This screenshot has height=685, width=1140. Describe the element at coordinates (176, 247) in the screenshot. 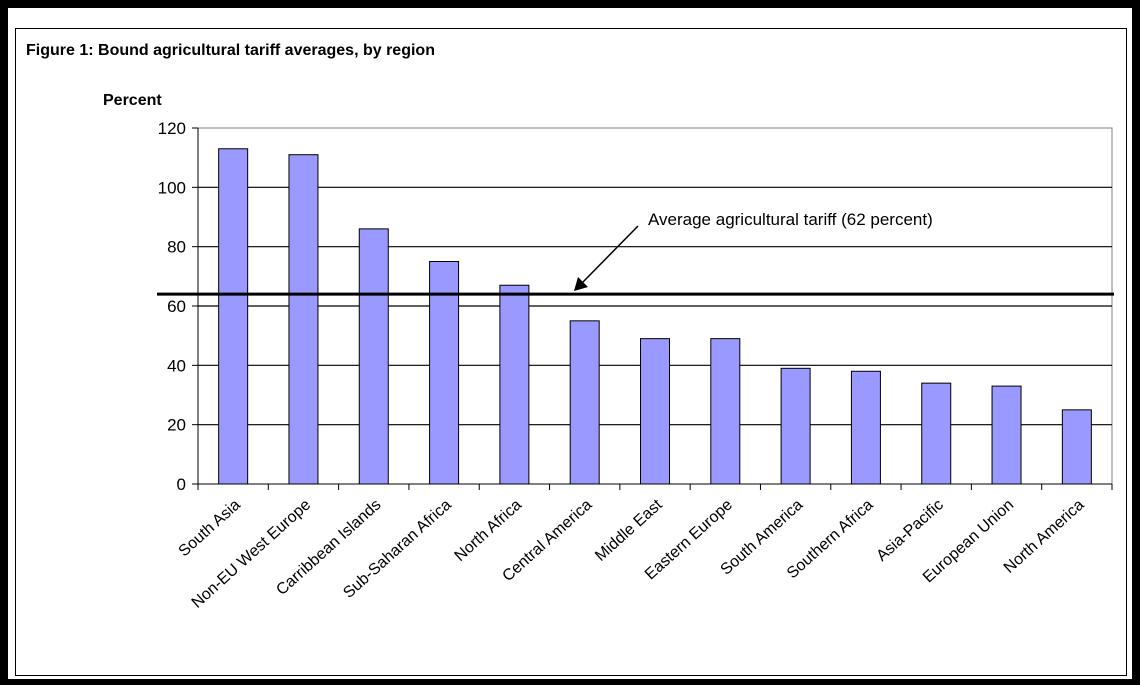

I see `y-tick-label: 80` at that location.